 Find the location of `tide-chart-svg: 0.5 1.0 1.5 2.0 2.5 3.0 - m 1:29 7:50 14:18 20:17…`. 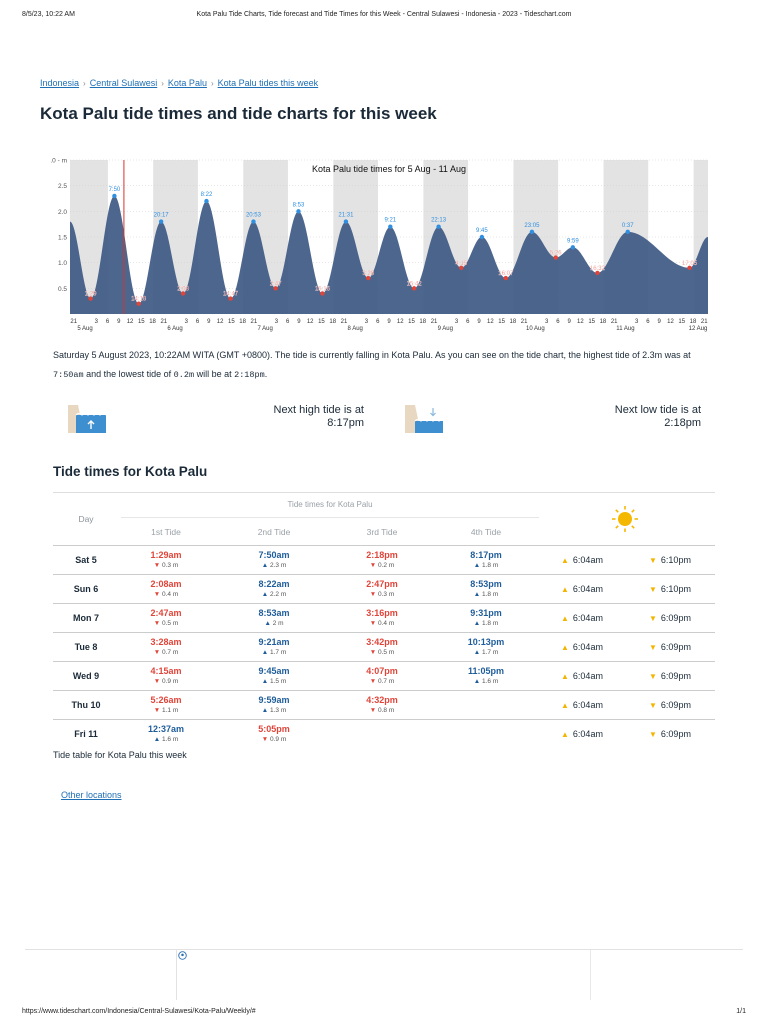

tide-chart-svg: 0.5 1.0 1.5 2.0 2.5 3.0 - m 1:29 7:50 14:18 20:17… is located at coordinates (377, 245).